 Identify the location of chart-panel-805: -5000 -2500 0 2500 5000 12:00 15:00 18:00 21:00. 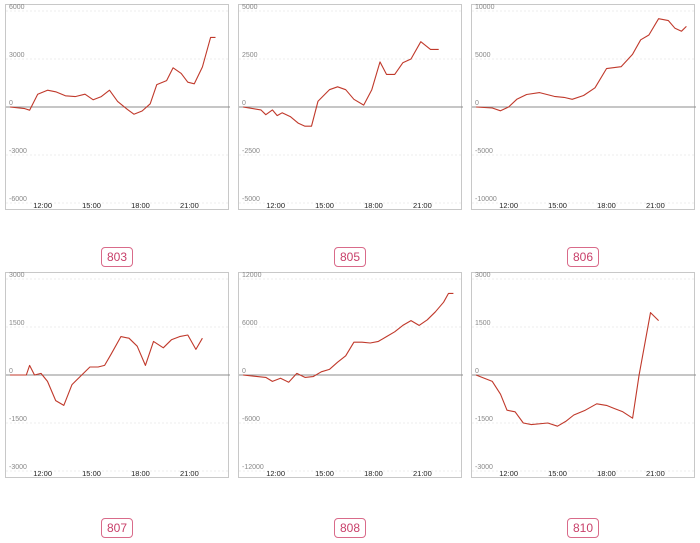
(350, 107).